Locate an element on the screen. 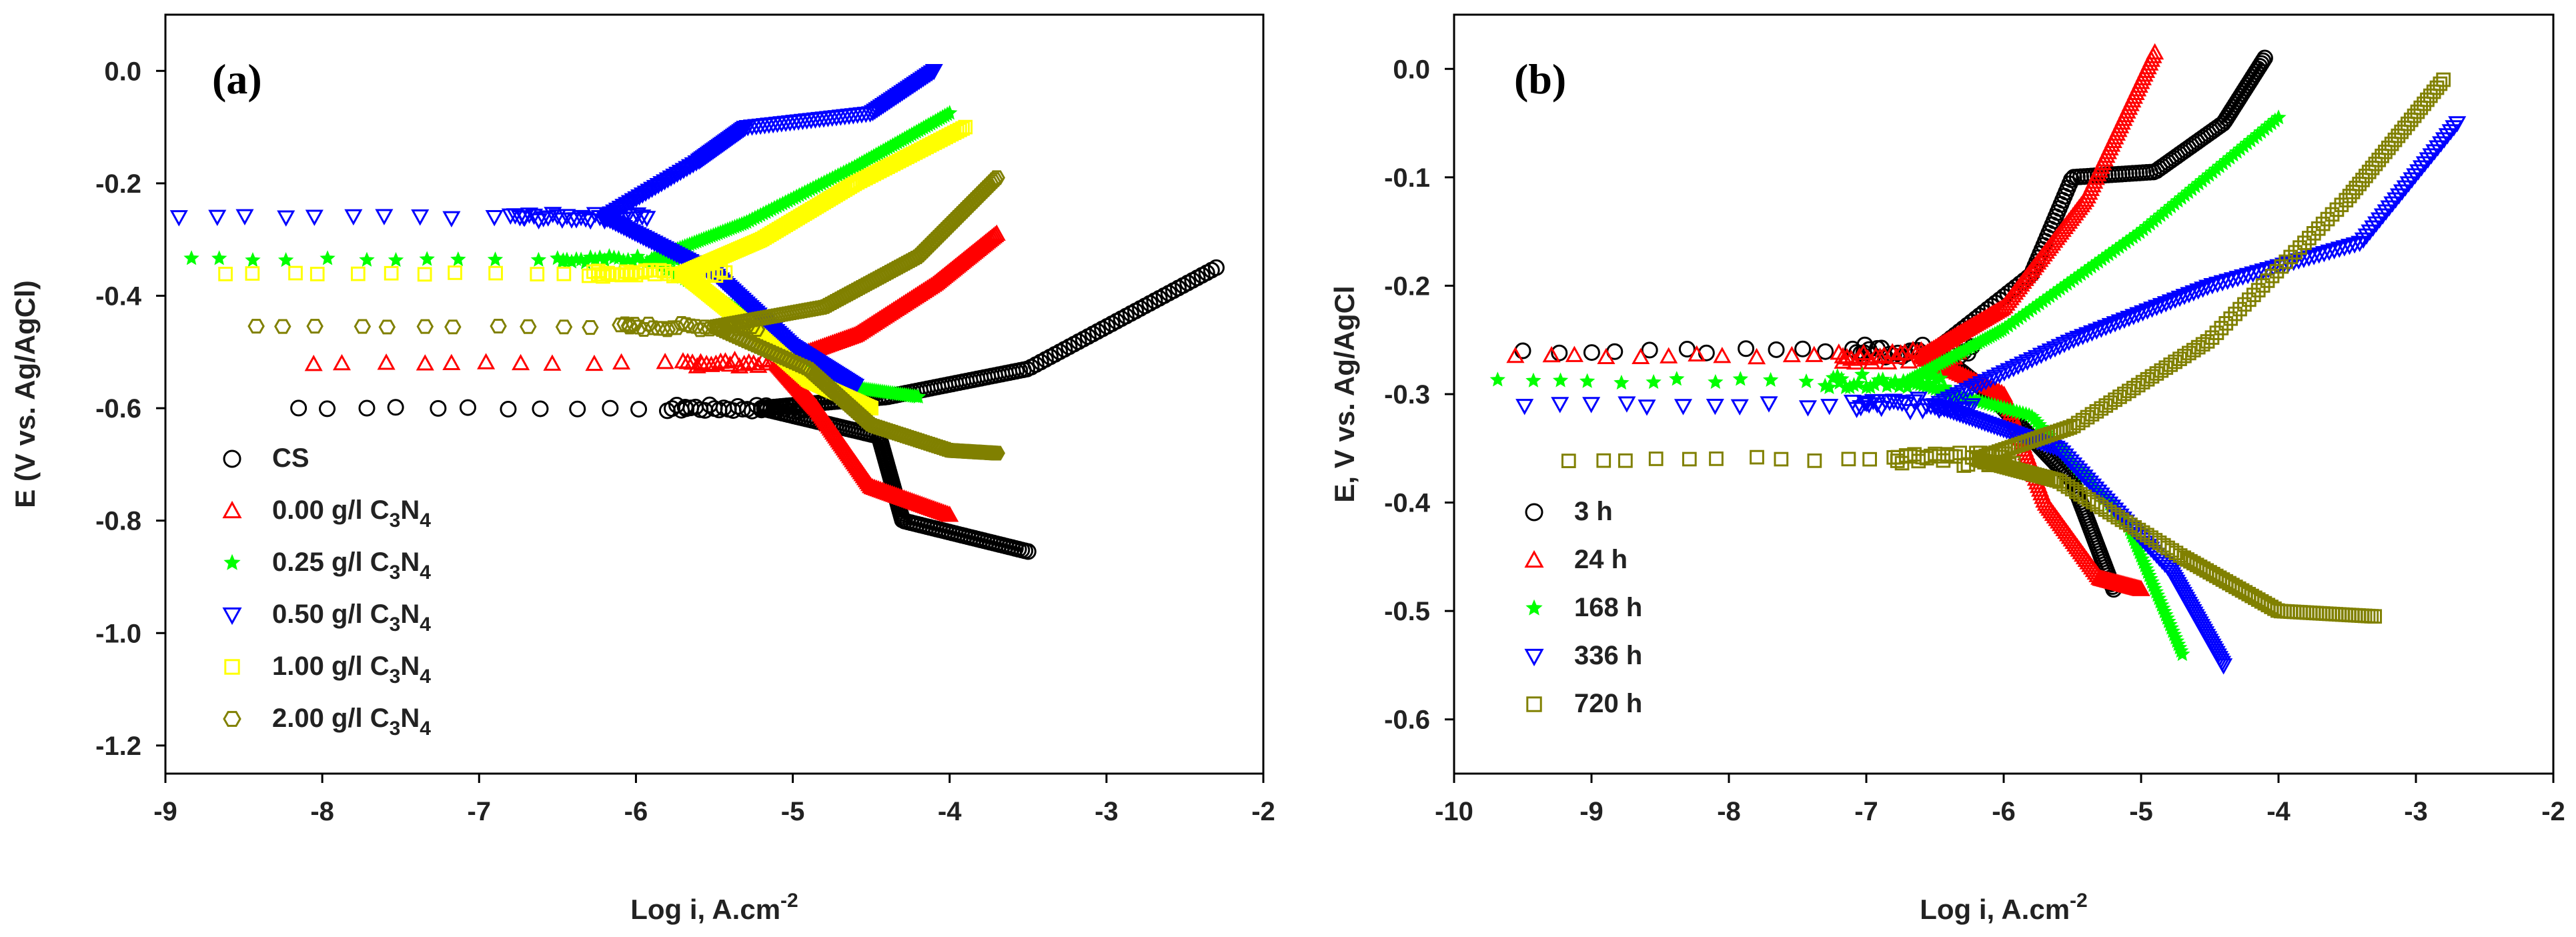 The image size is (2576, 937). y-tick-label: -0.4 is located at coordinates (1407, 503).